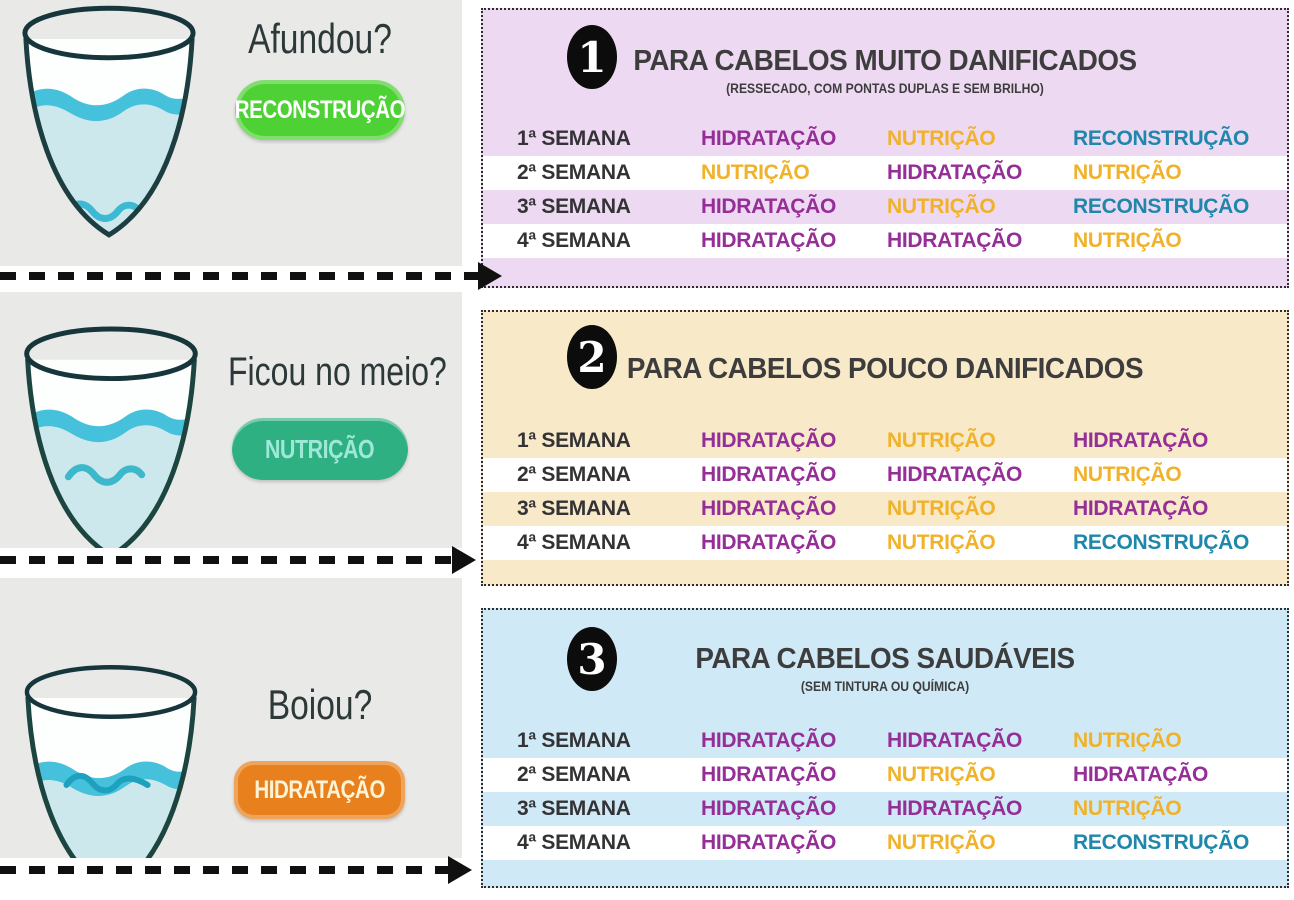 The width and height of the screenshot is (1294, 900). What do you see at coordinates (885, 475) in the screenshot?
I see `table-row: 2ª SEMANA HIDRATAÇÃO HIDRATAÇÃO NUTRIÇÃO` at bounding box center [885, 475].